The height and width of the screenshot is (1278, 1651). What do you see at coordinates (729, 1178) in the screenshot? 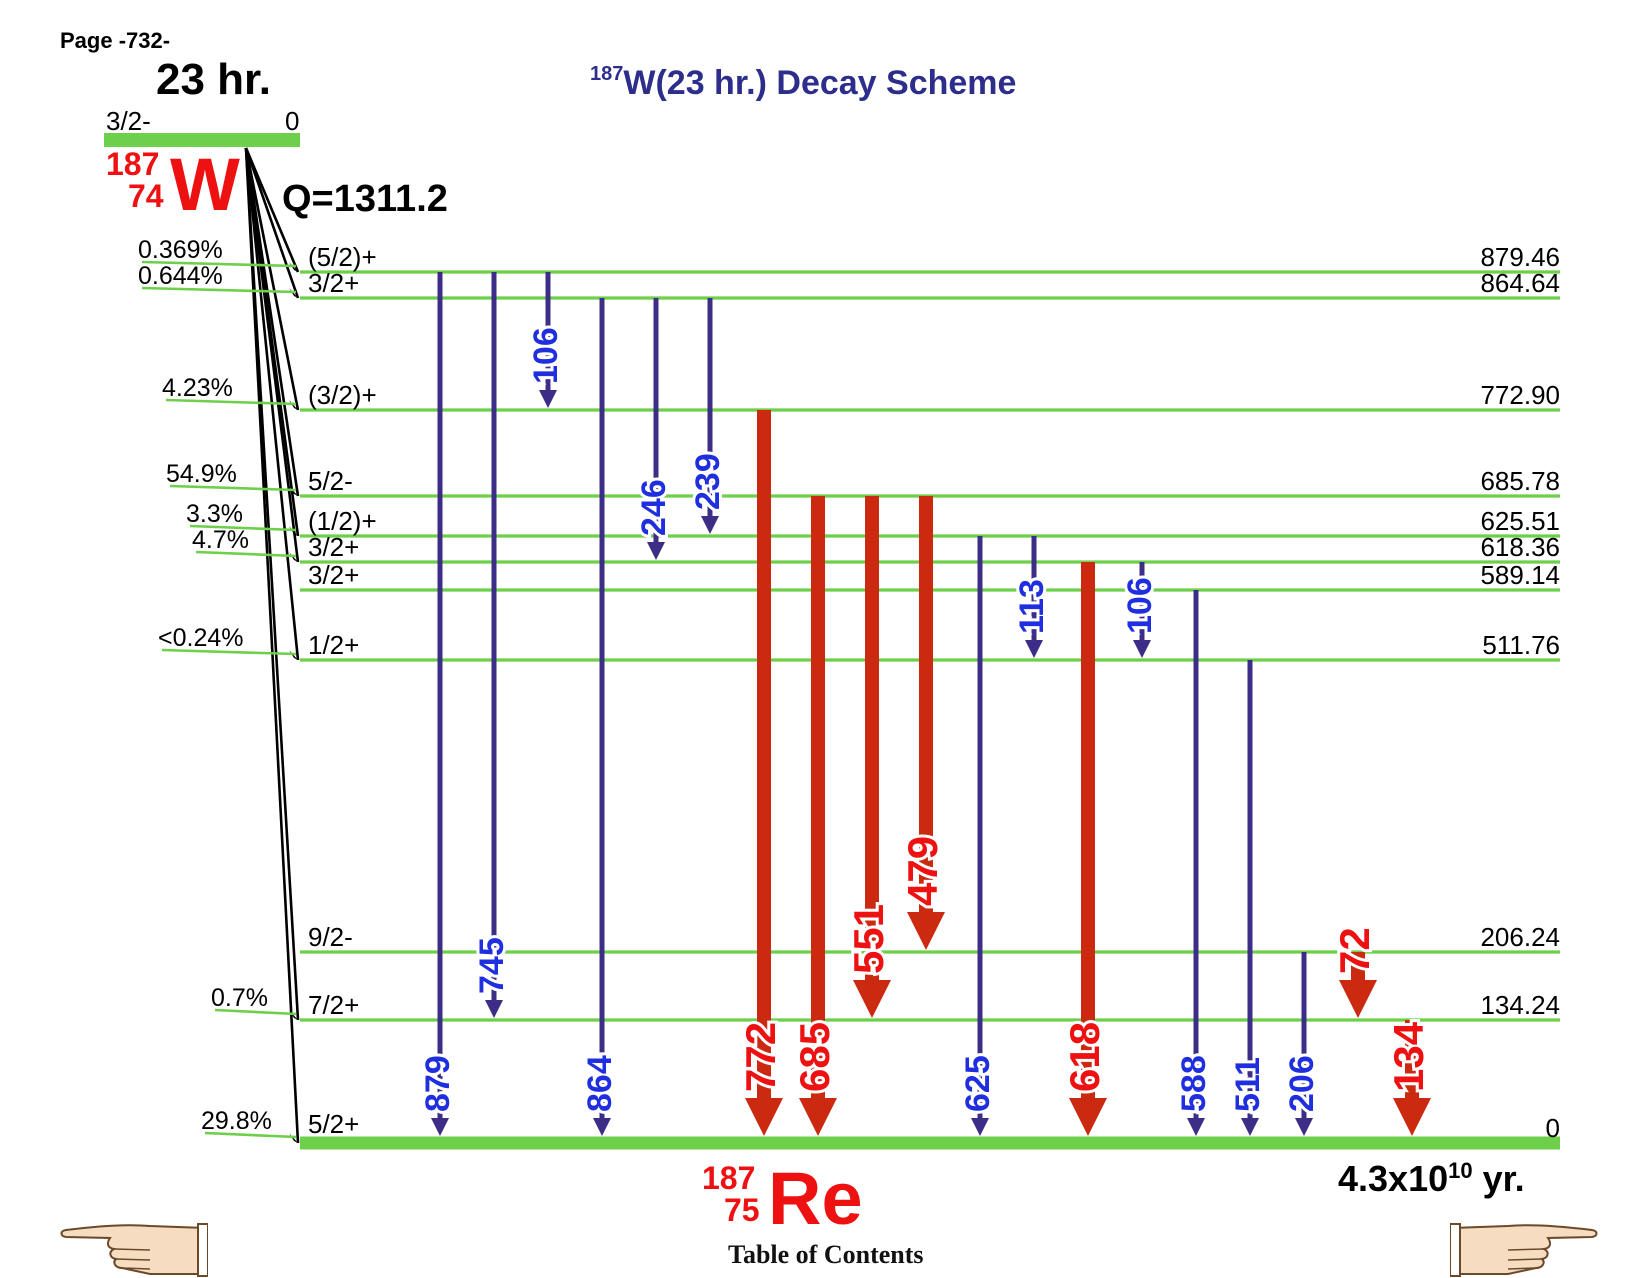
I see `daughter-mass-number: 187` at bounding box center [729, 1178].